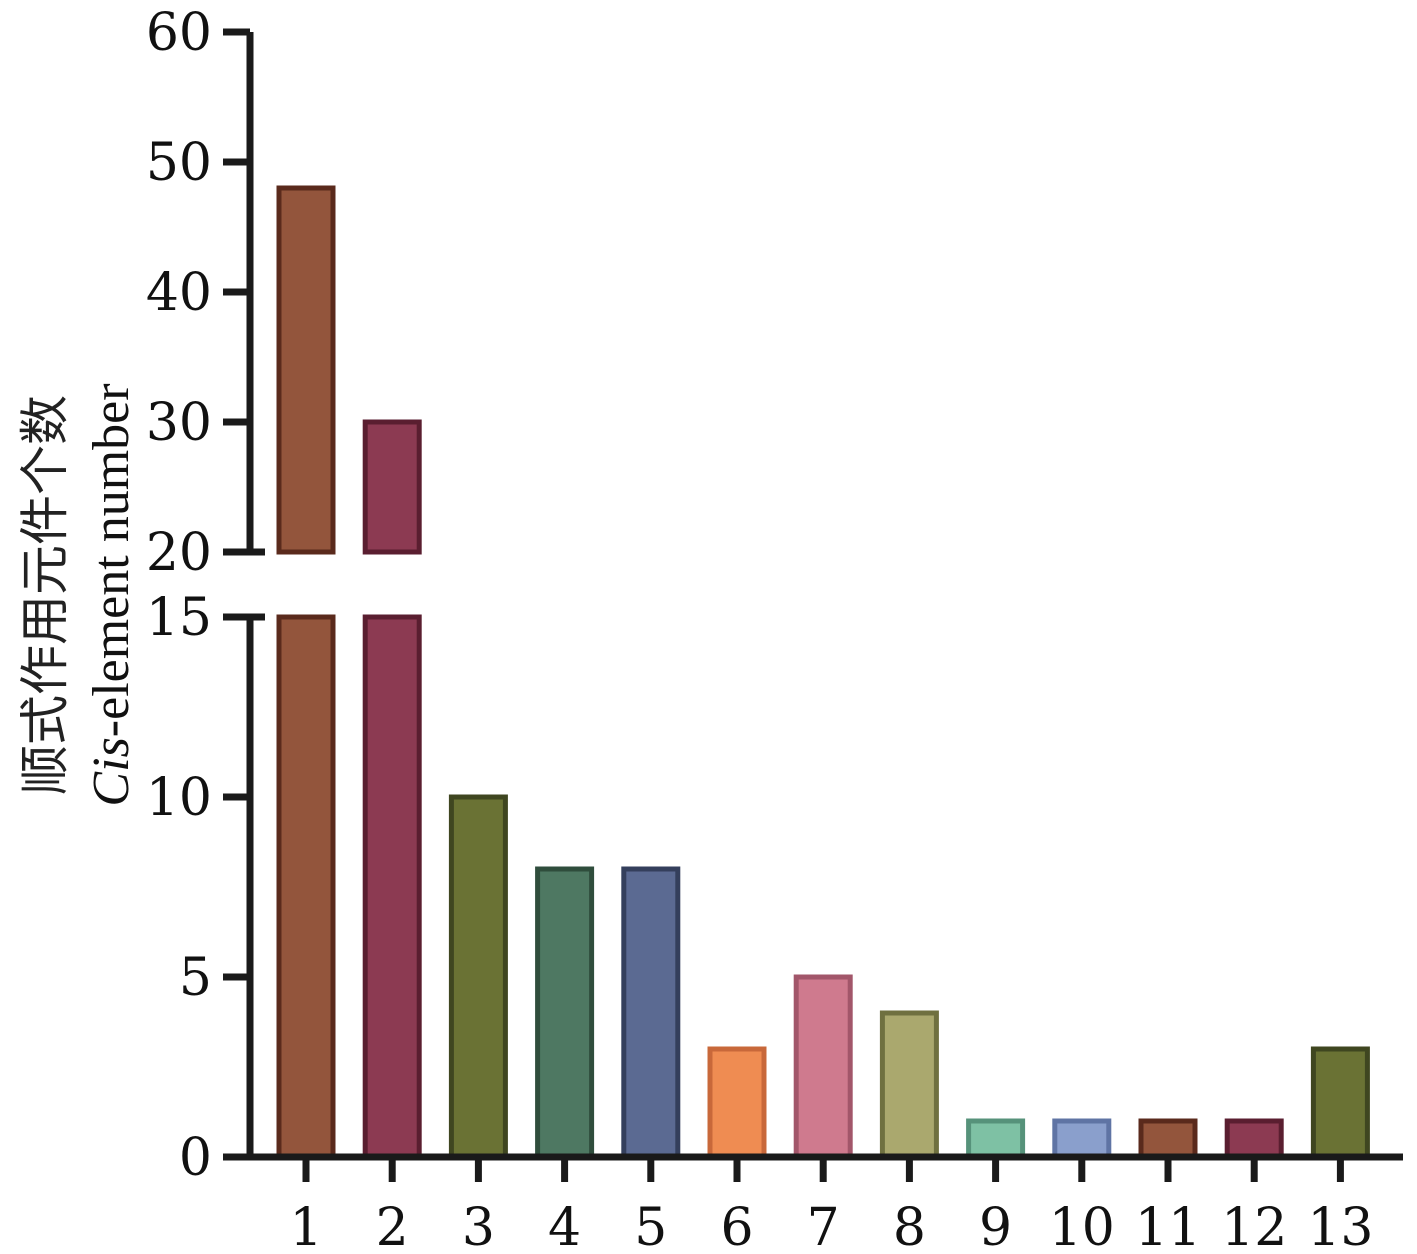 The image size is (1417, 1254). What do you see at coordinates (179, 293) in the screenshot?
I see `y-tick-label-upper-40: 40` at bounding box center [179, 293].